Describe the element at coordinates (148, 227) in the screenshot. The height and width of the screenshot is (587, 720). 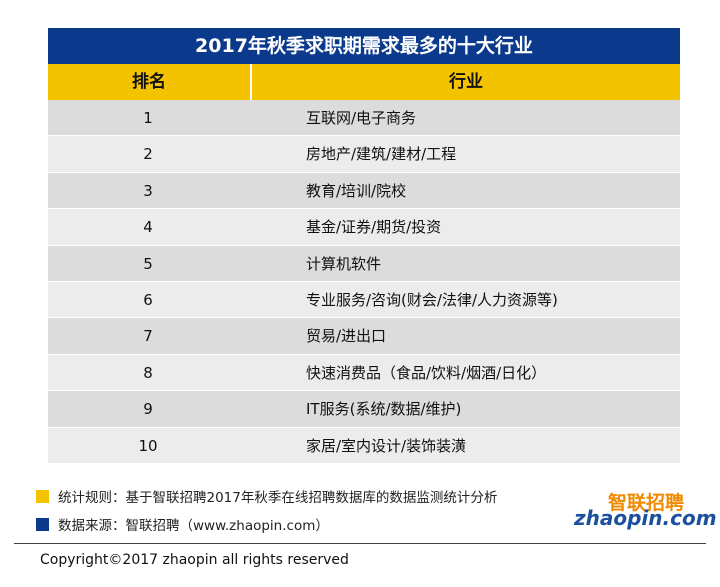
I see `rank-cell: 4` at that location.